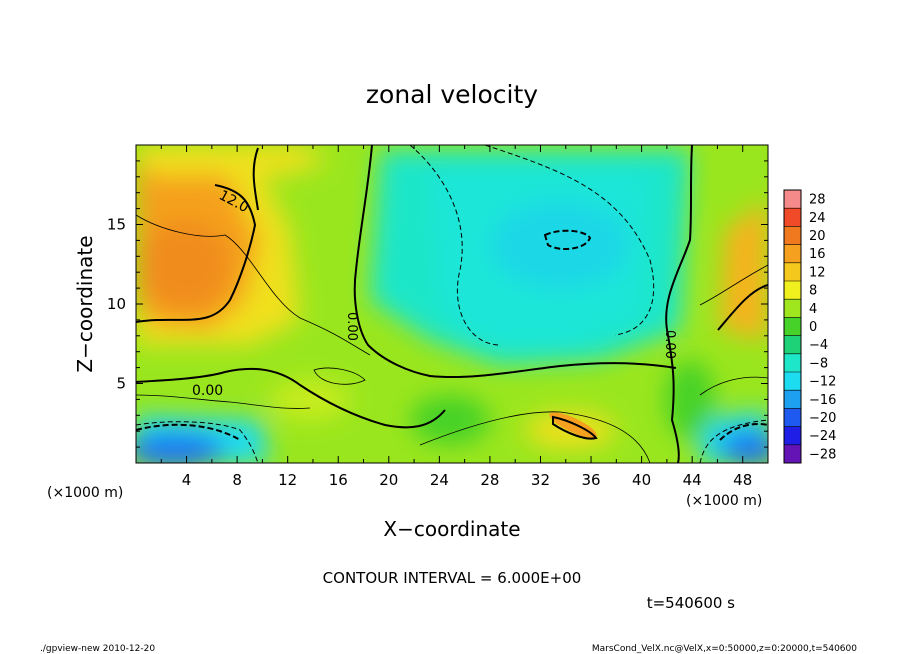 This screenshot has width=904, height=654. What do you see at coordinates (388, 480) in the screenshot?
I see `x-tick-label: 20` at bounding box center [388, 480].